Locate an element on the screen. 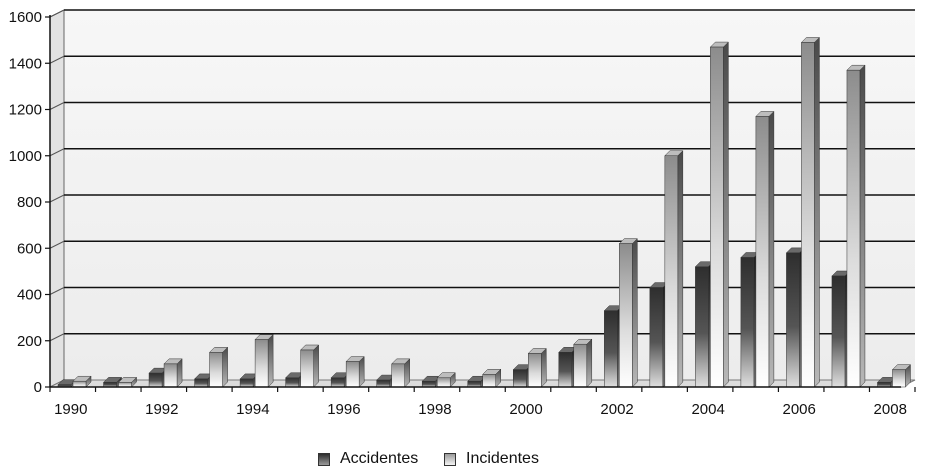  bar-incidentes-2007 is located at coordinates (856, 226).